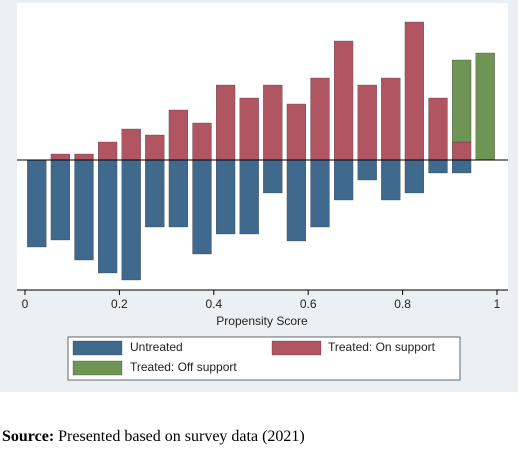  What do you see at coordinates (181, 436) in the screenshot?
I see `source-text: Presented based on survey data (2021)` at bounding box center [181, 436].